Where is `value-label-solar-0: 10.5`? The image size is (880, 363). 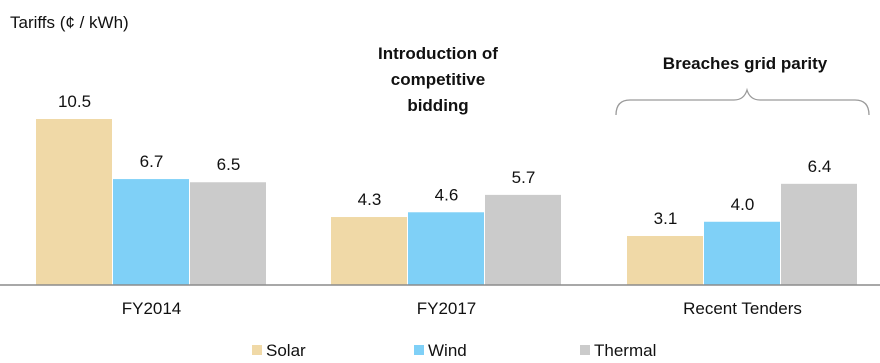 value-label-solar-0: 10.5 is located at coordinates (74, 101).